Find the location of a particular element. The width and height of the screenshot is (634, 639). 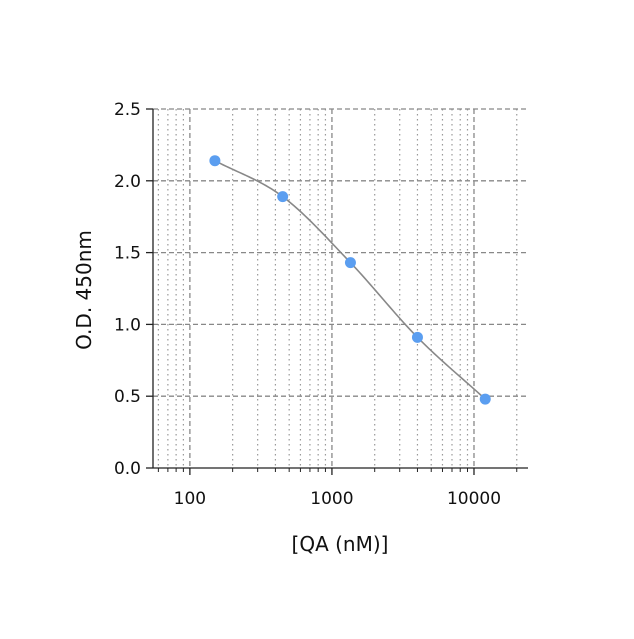

y-axis-label: O.D. 450nm is located at coordinates (84, 290).